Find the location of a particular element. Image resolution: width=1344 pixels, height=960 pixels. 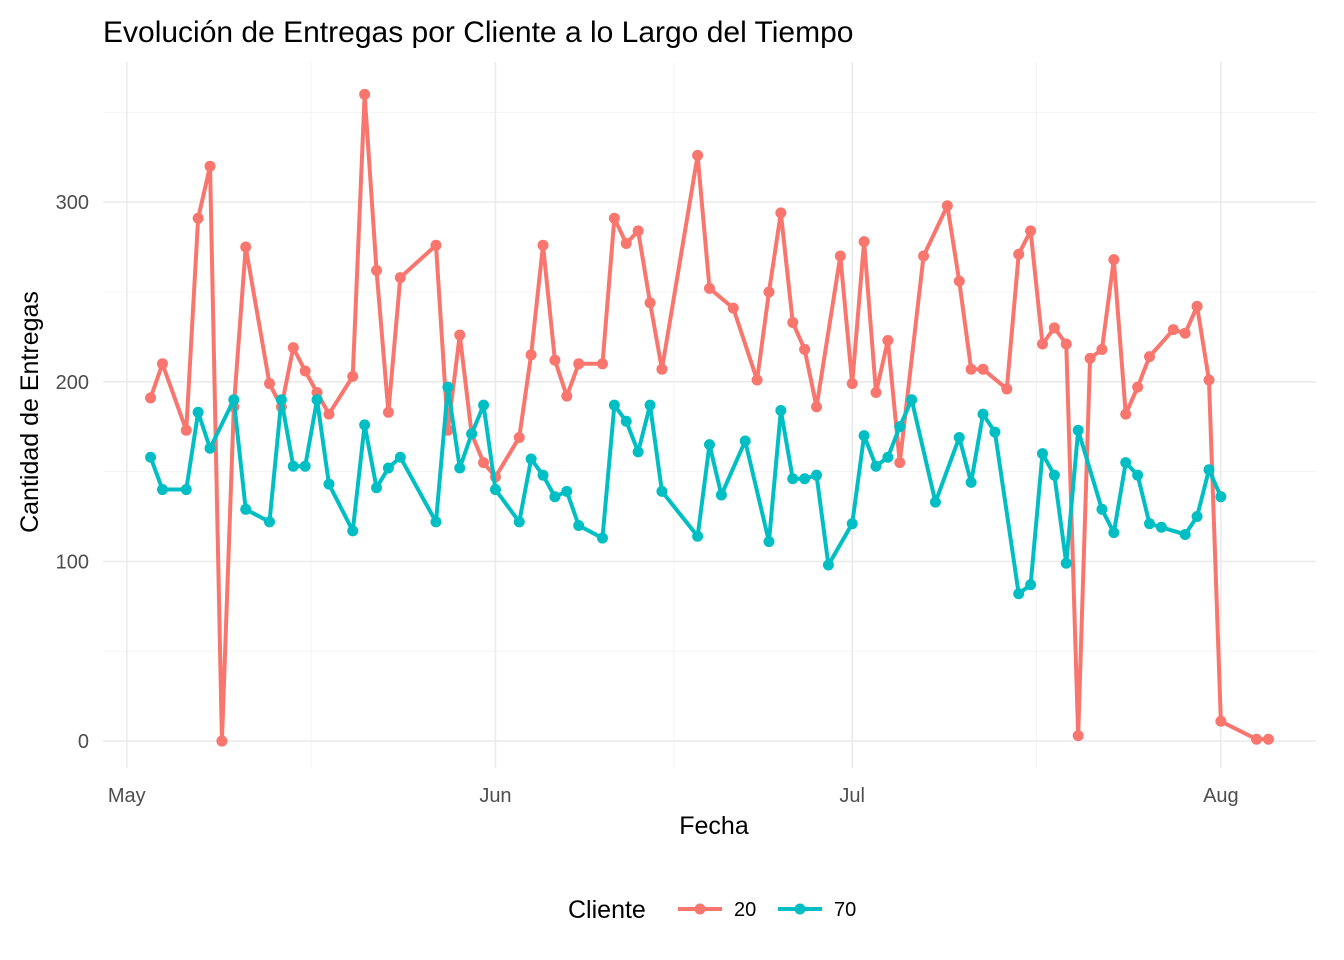

legend-item-70: 70 is located at coordinates (817, 910).